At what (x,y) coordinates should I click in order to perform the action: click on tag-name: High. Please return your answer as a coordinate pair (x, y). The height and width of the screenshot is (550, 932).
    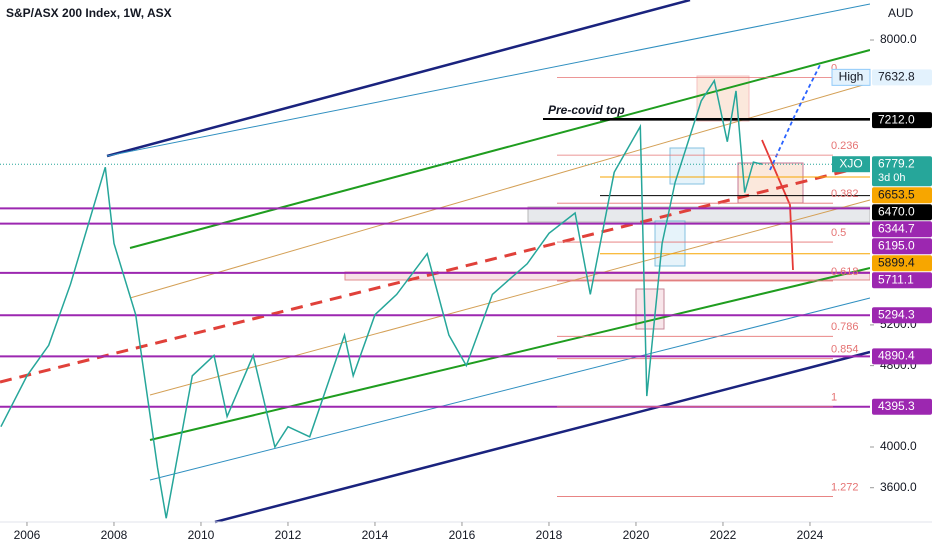
    Looking at the image, I should click on (851, 77).